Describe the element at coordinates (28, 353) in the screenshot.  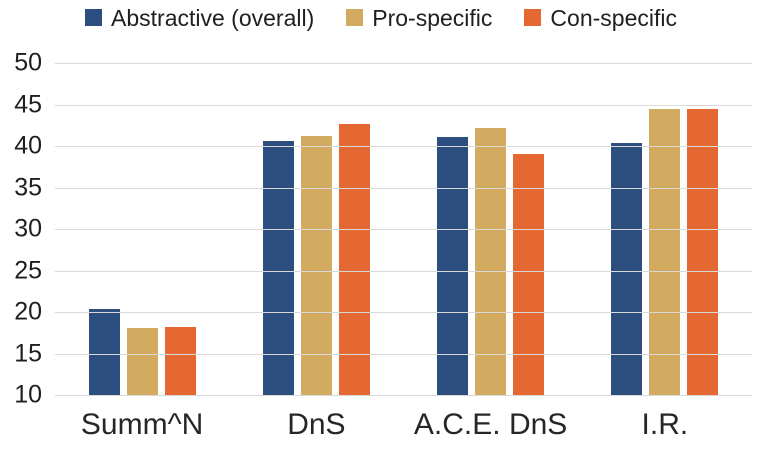
I see `y-tick-label: 15` at that location.